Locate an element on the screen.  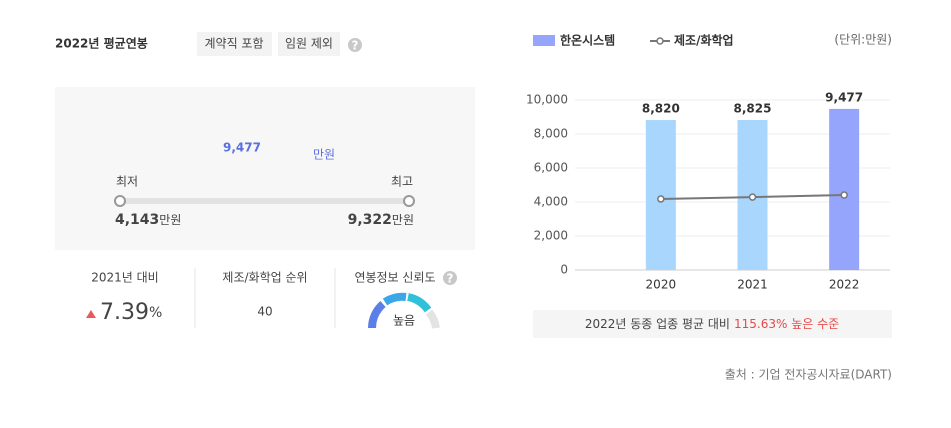
y-tick-label: 8,000 is located at coordinates (551, 134).